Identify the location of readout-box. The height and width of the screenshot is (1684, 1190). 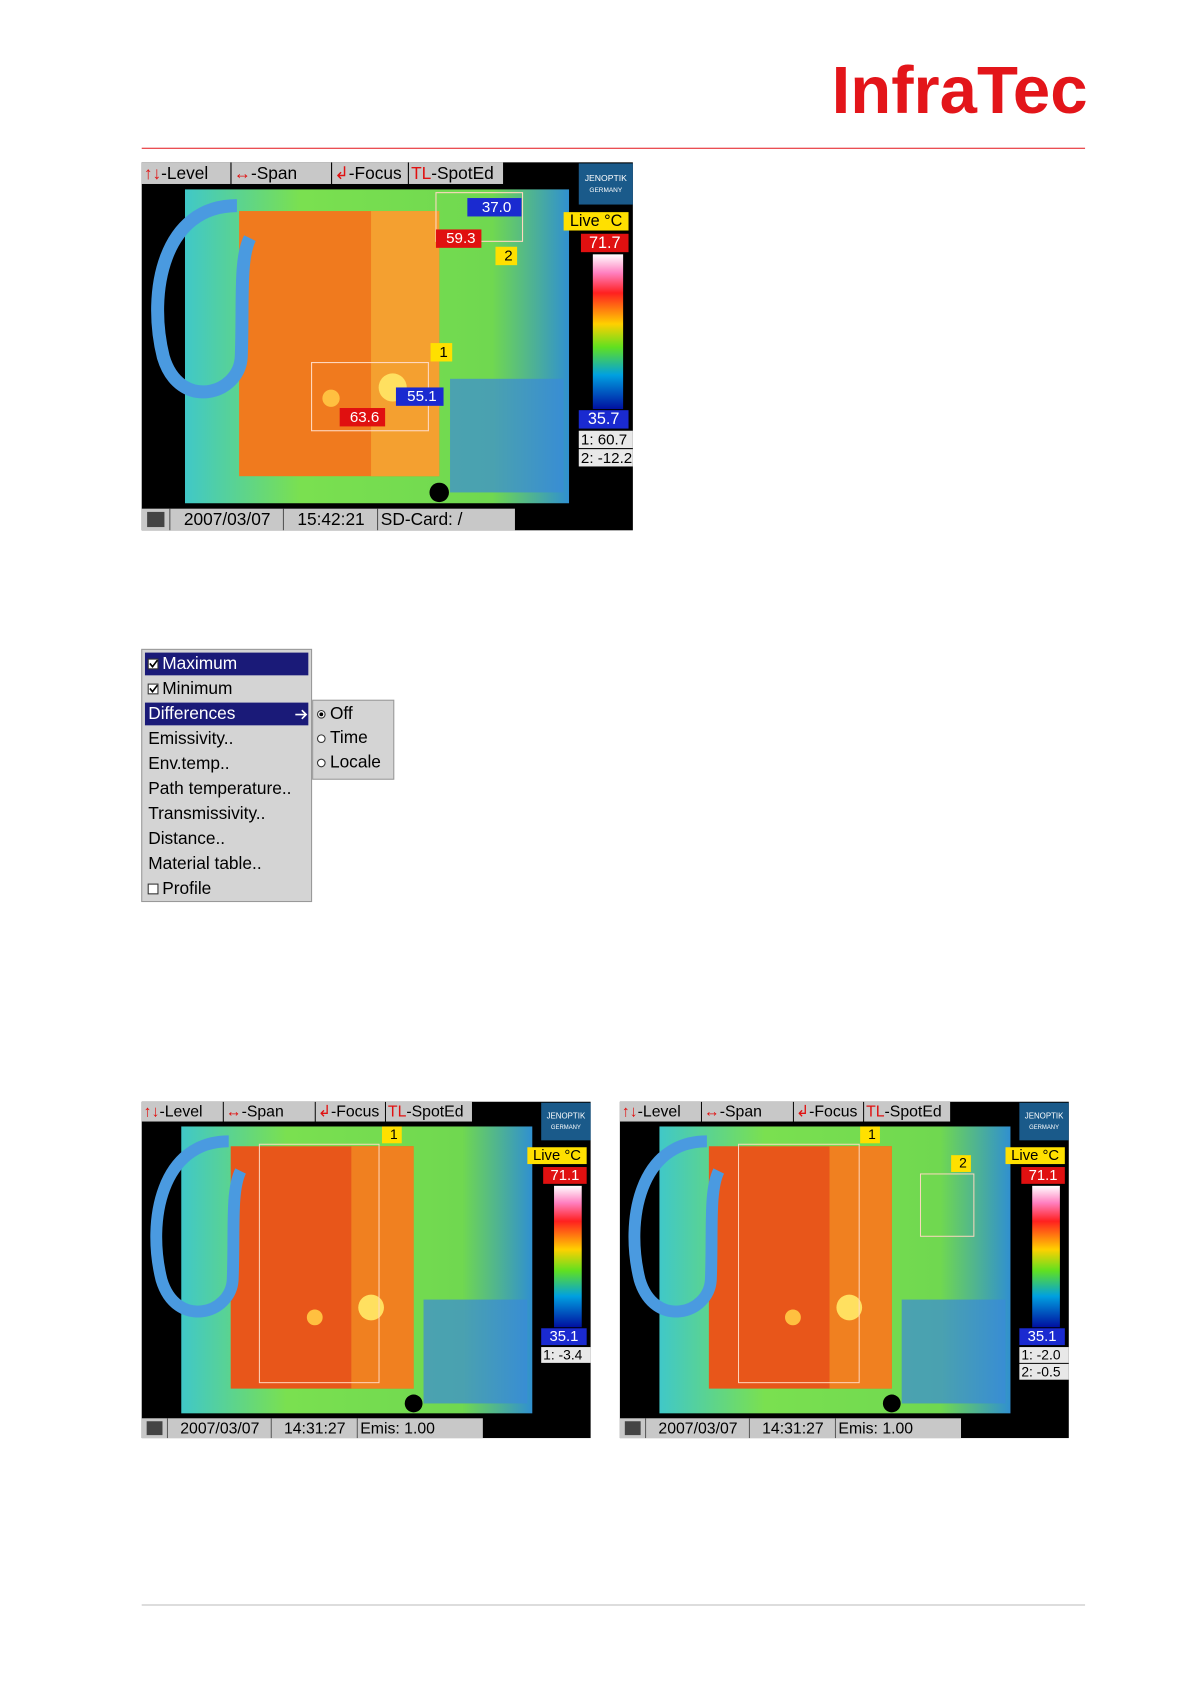
(566, 1355).